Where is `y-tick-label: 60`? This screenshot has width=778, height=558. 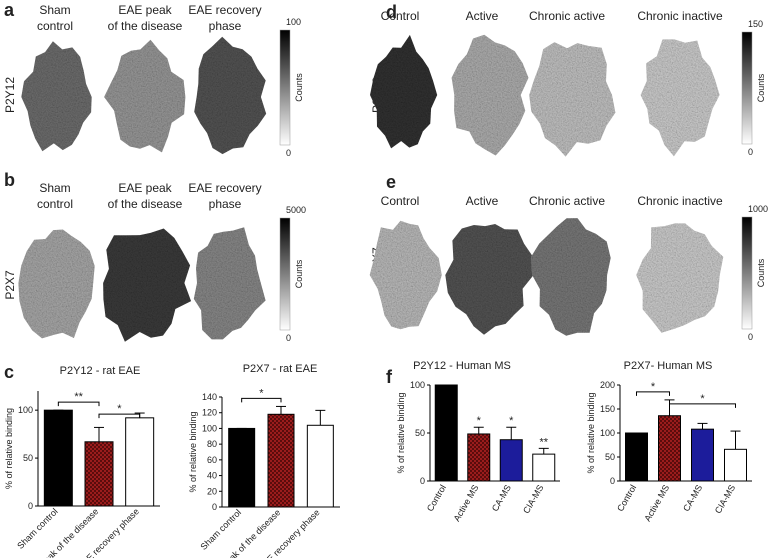 y-tick-label: 60 is located at coordinates (212, 460).